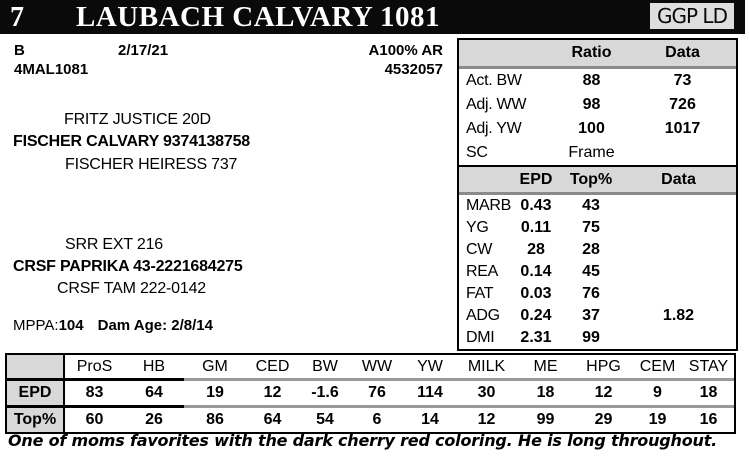  What do you see at coordinates (536, 180) in the screenshot?
I see `epd-column-header: EPD` at bounding box center [536, 180].